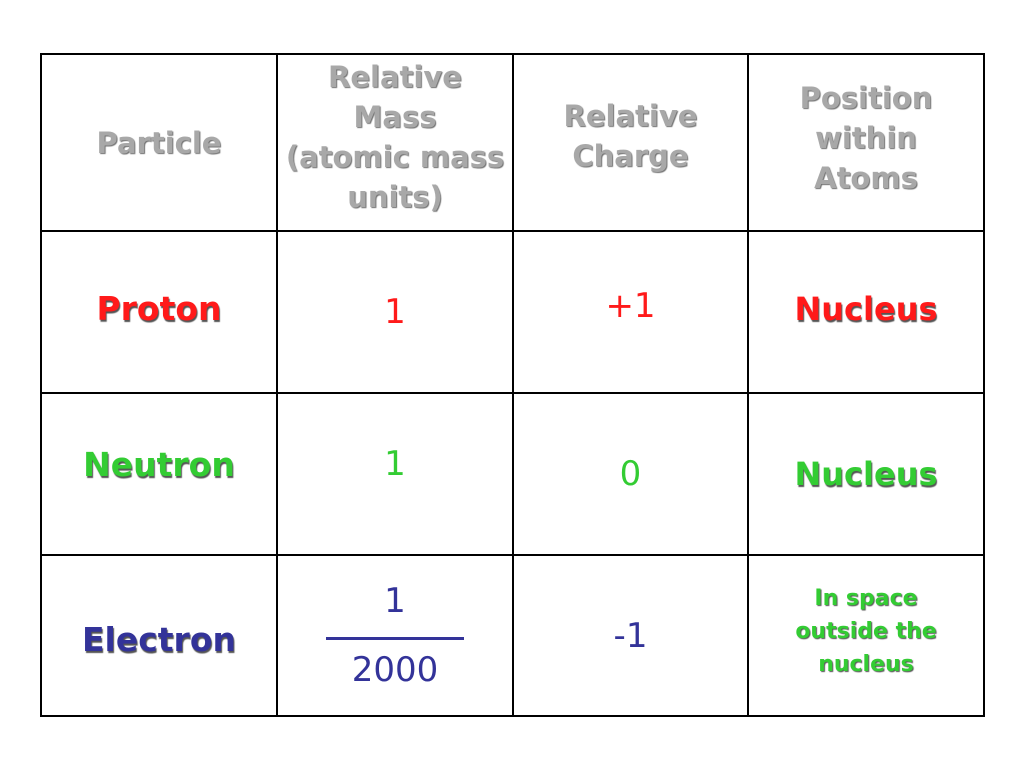  What do you see at coordinates (159, 308) in the screenshot?
I see `particle-name-proton: Proton` at bounding box center [159, 308].